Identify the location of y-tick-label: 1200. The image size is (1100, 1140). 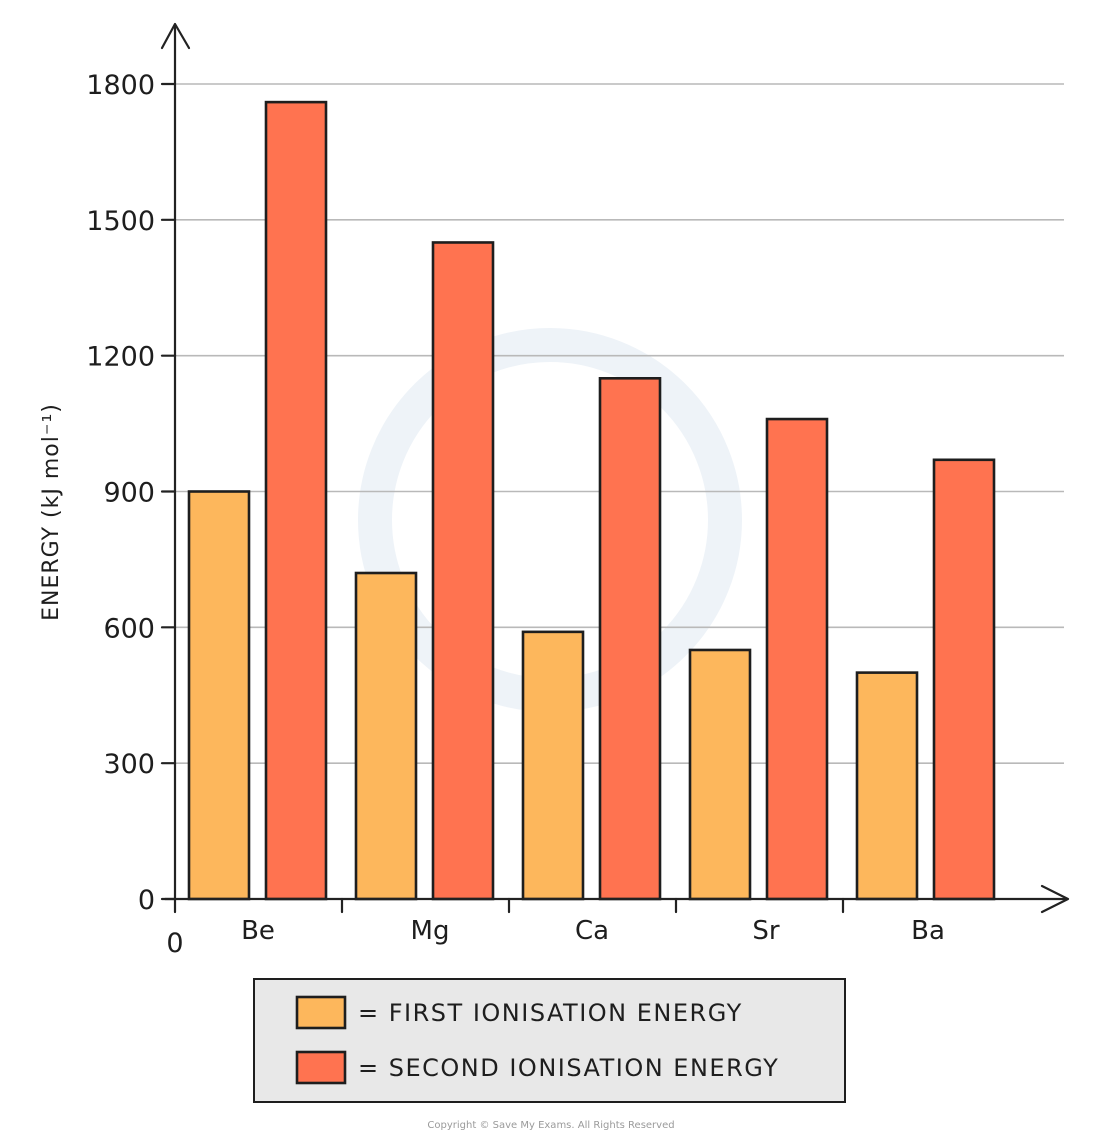
(120, 357).